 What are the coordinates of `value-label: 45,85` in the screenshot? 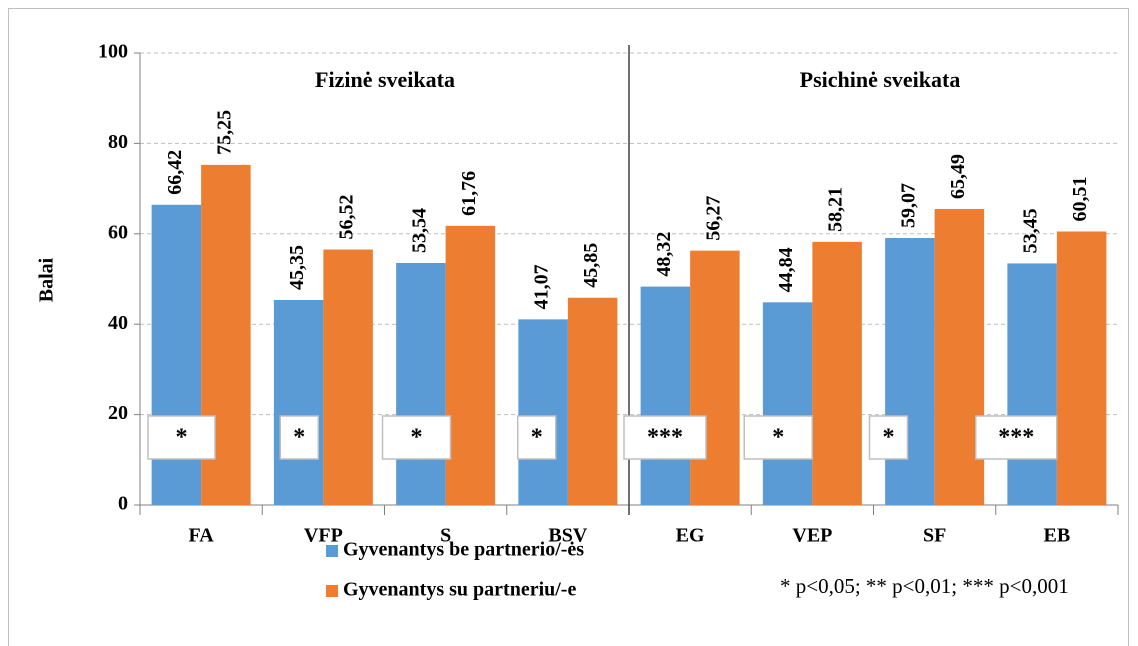 It's located at (591, 265).